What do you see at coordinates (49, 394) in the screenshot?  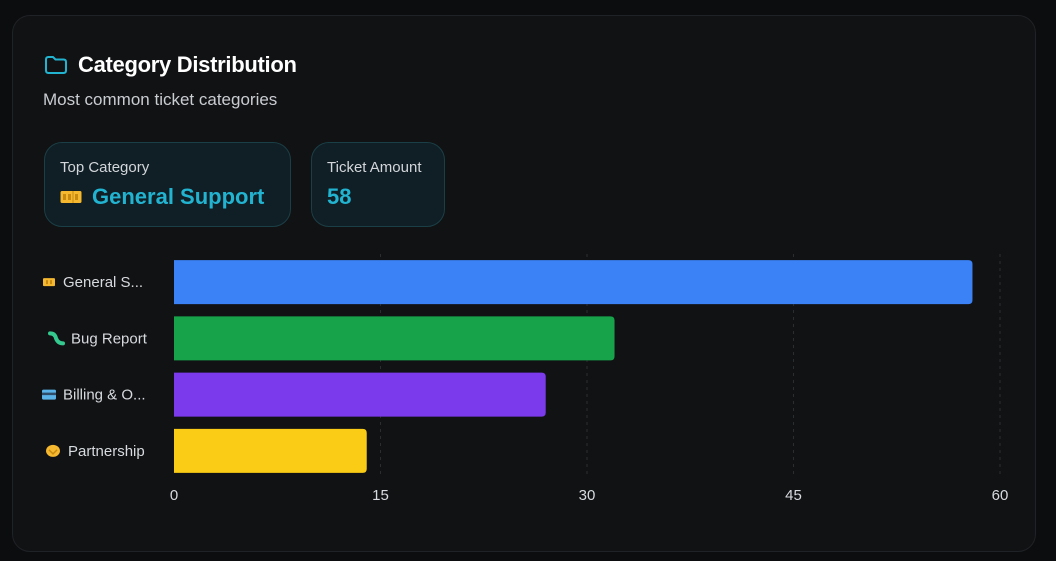 I see `credit-card-icon-stripe` at bounding box center [49, 394].